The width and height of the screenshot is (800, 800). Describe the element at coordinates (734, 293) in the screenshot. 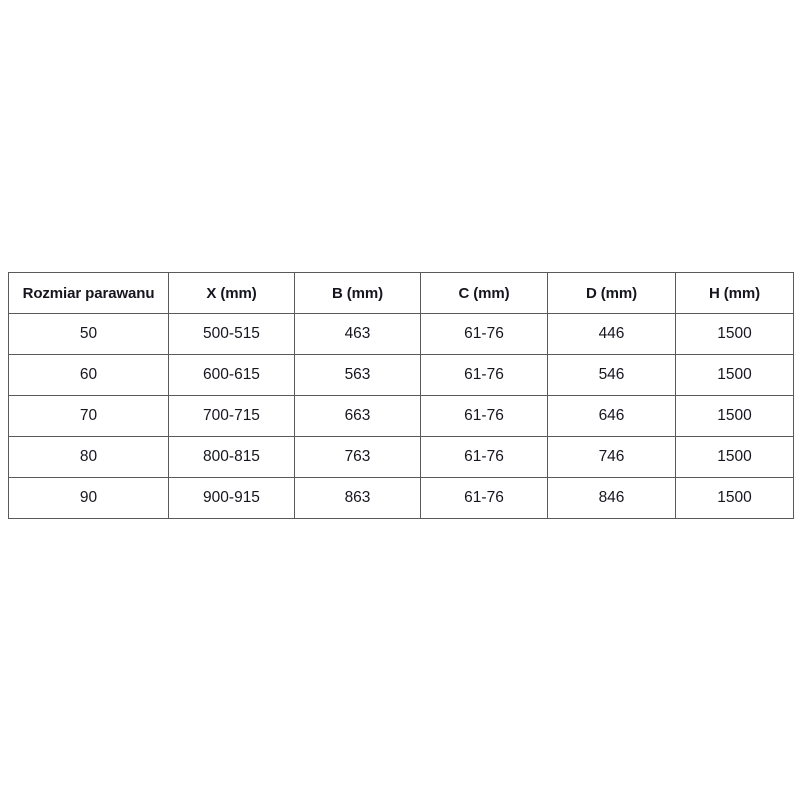

I see `column-header-h: H (mm)` at that location.